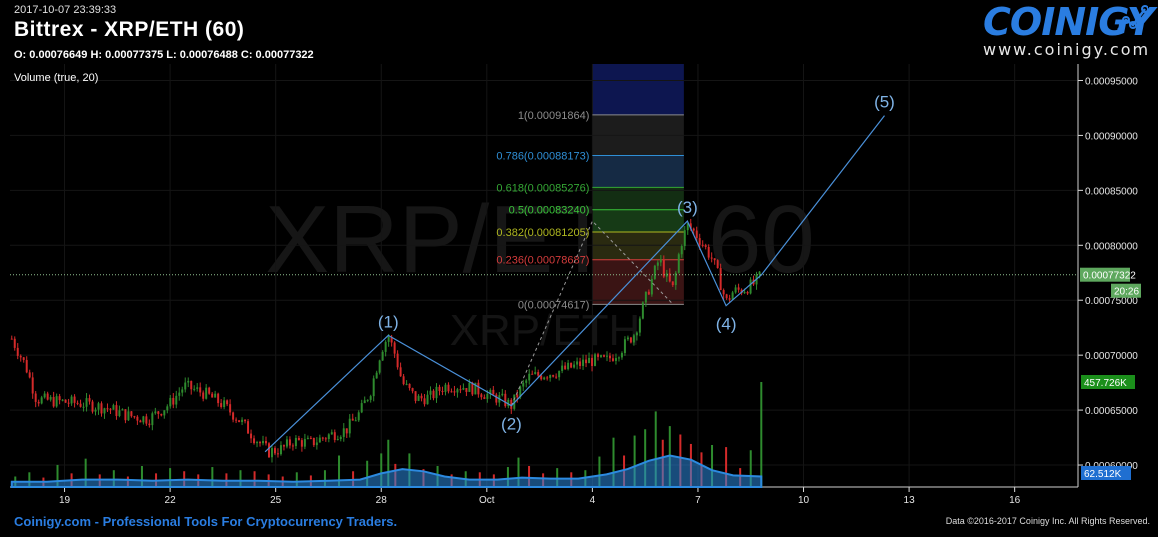  What do you see at coordinates (1111, 356) in the screenshot?
I see `y-tick-label: 0.00070000` at bounding box center [1111, 356].